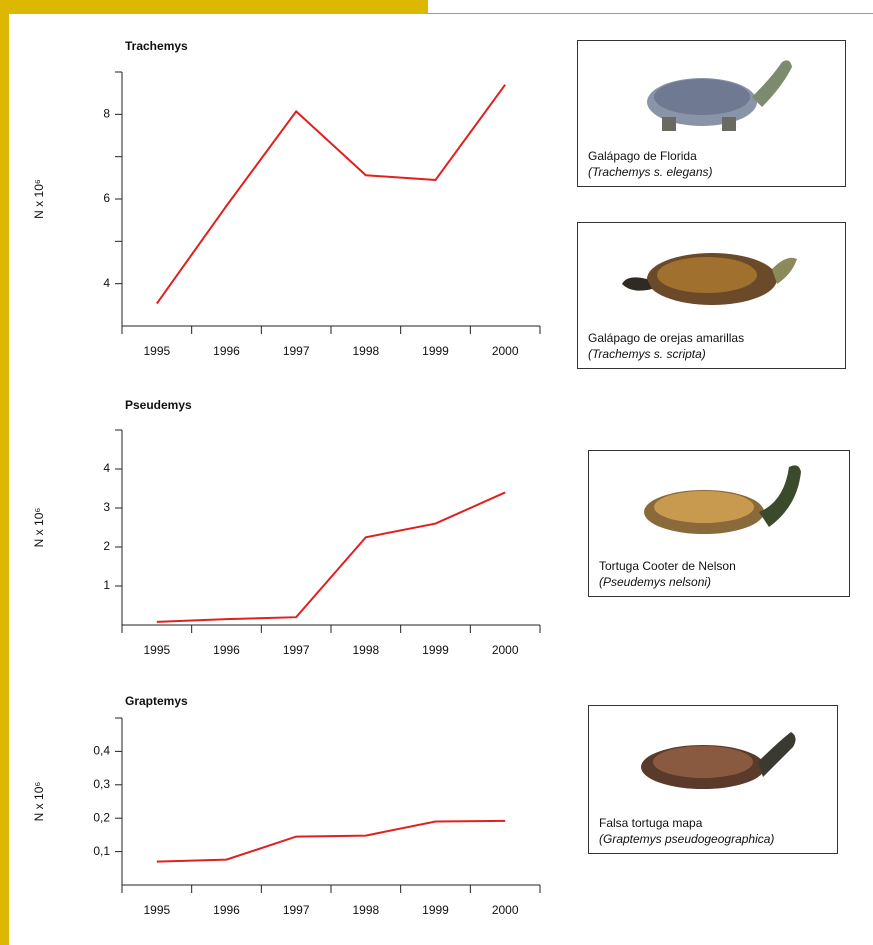 This screenshot has width=873, height=945. I want to click on common-name: Falsa tortuga mapa, so click(651, 823).